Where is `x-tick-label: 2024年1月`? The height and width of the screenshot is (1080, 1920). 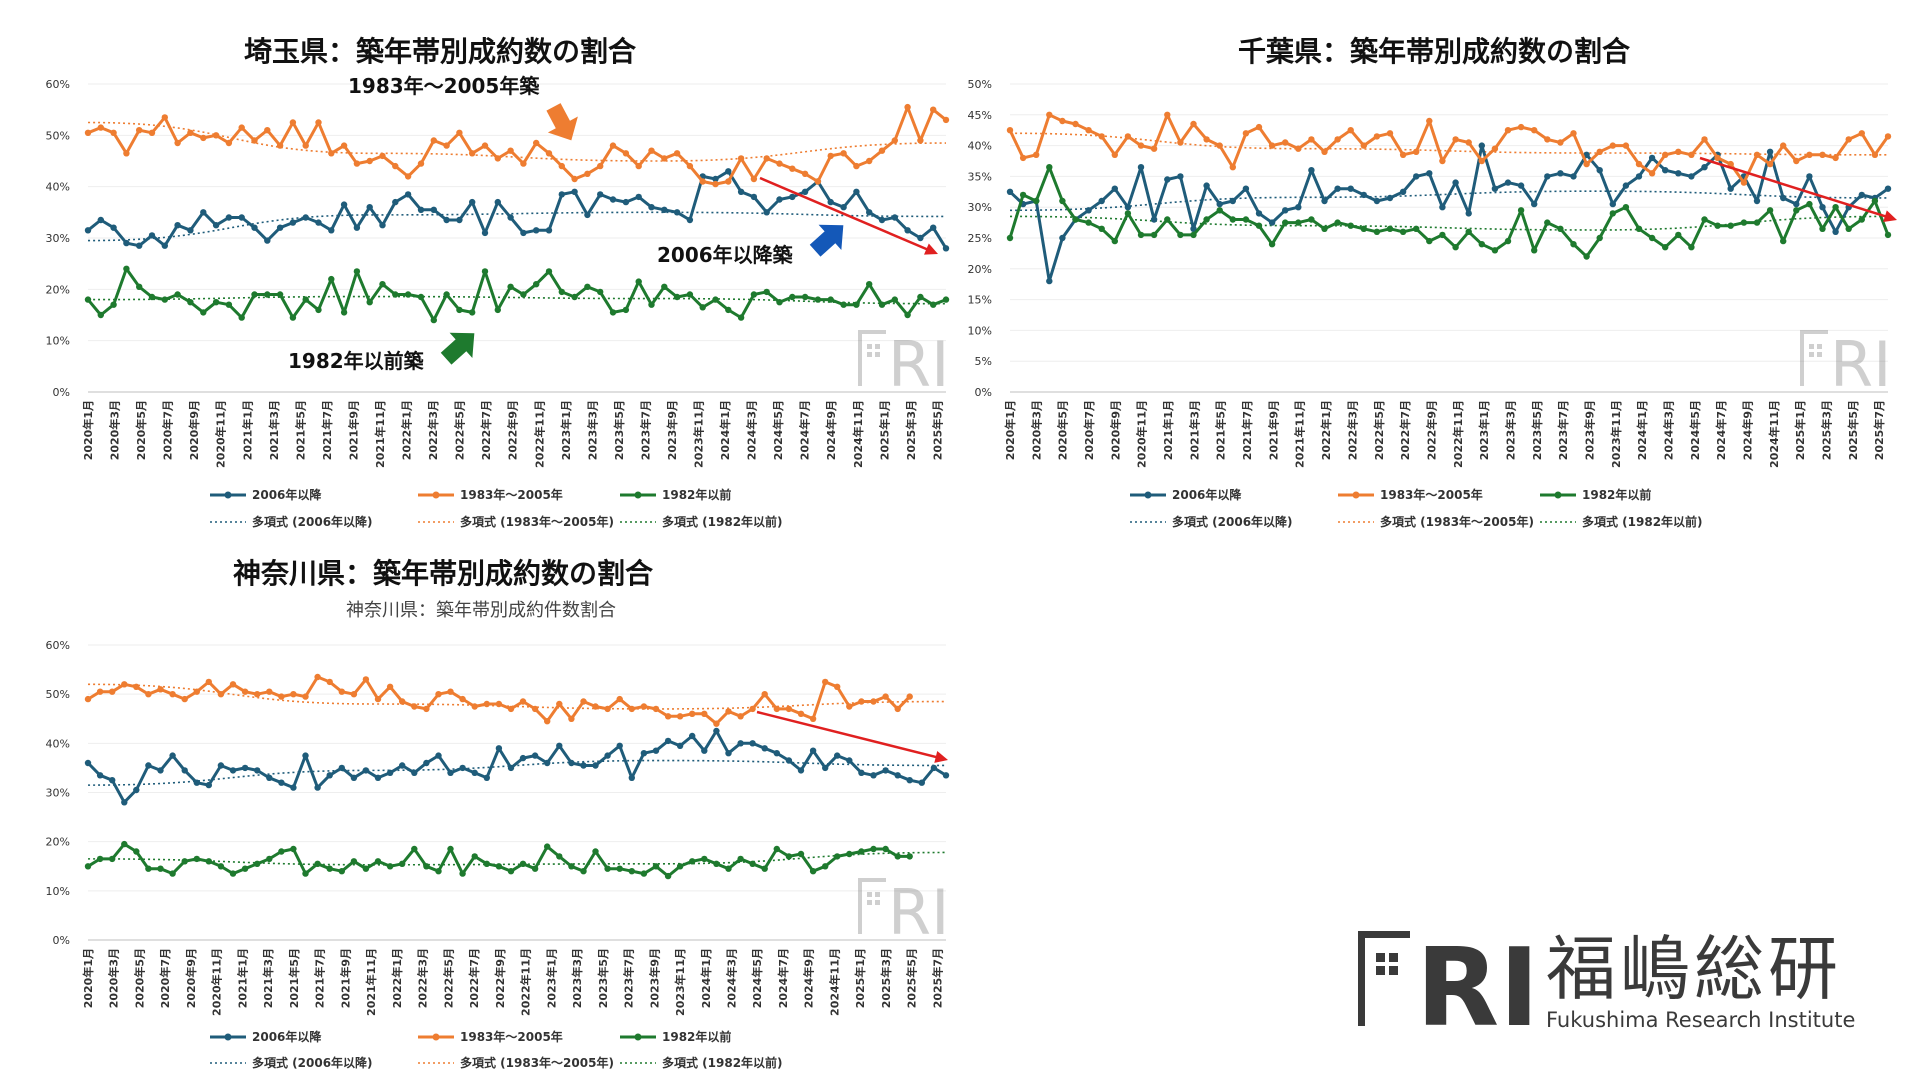
x-tick-label: 2024年1月 is located at coordinates (725, 430).